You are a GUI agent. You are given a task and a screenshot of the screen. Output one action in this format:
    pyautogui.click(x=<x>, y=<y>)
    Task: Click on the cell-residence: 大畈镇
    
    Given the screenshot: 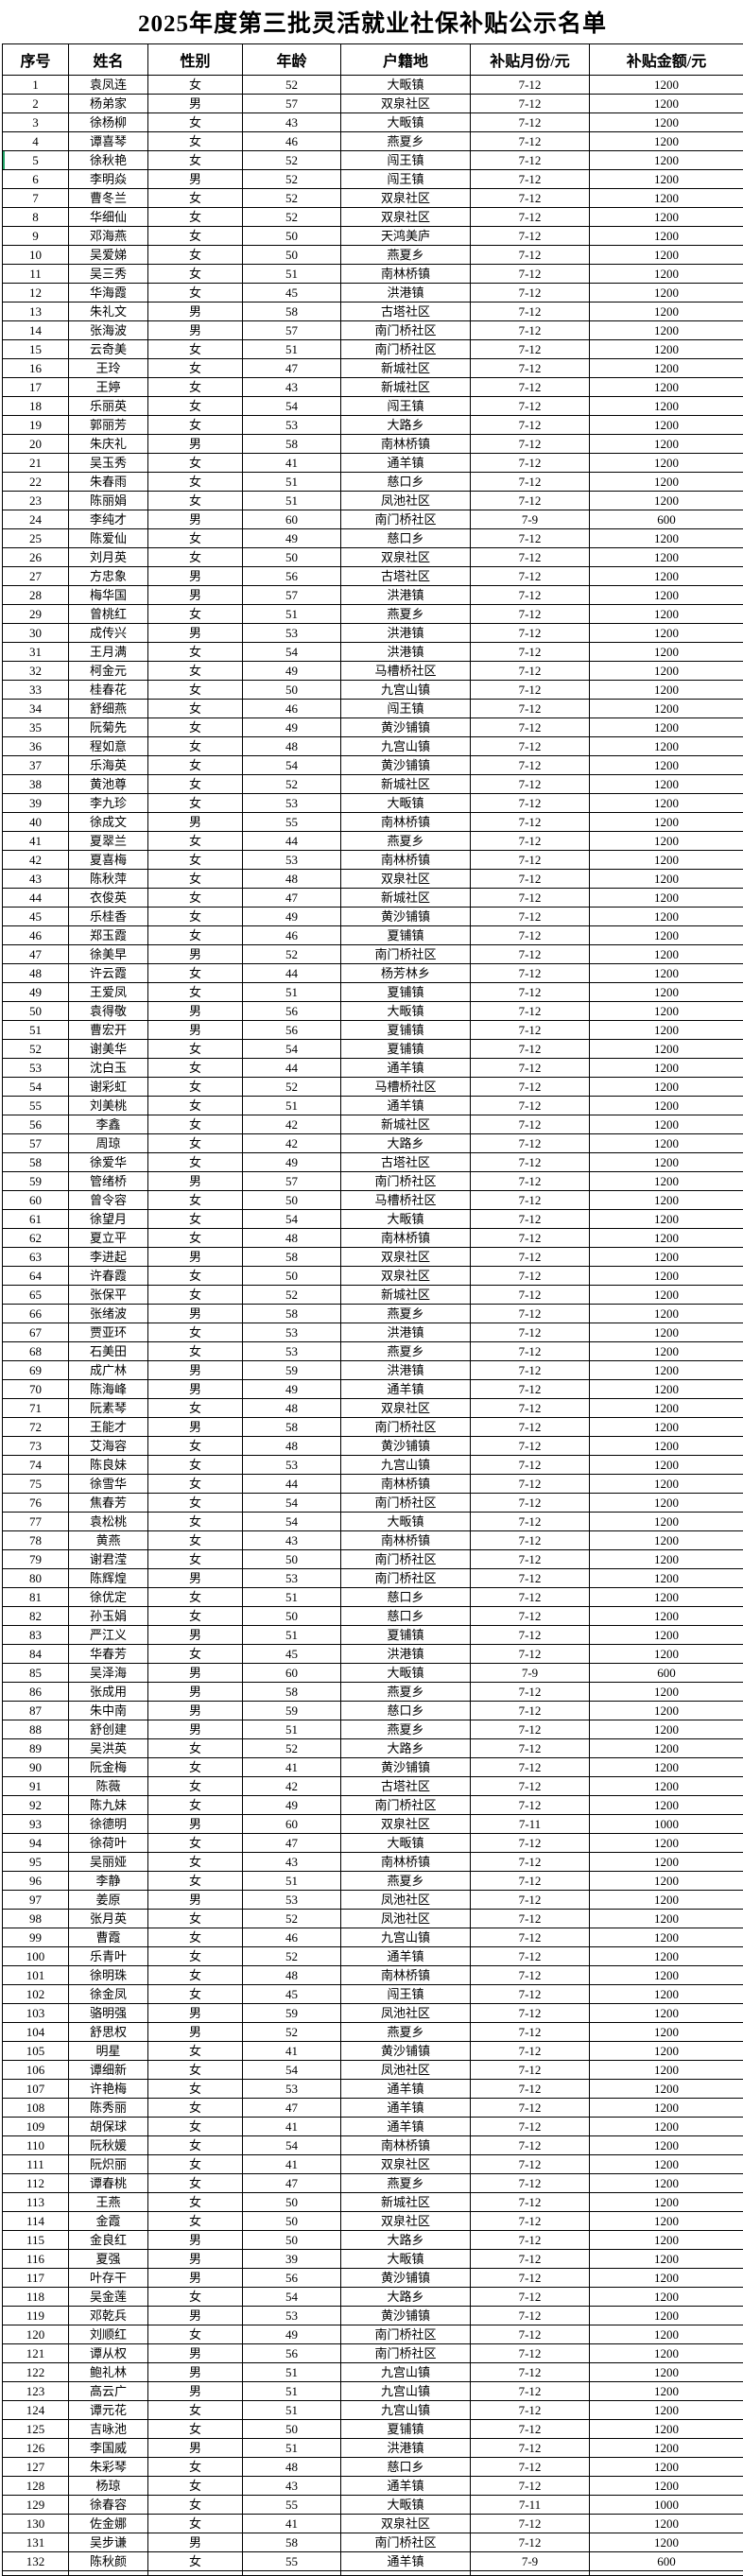 What is the action you would take?
    pyautogui.click(x=405, y=85)
    